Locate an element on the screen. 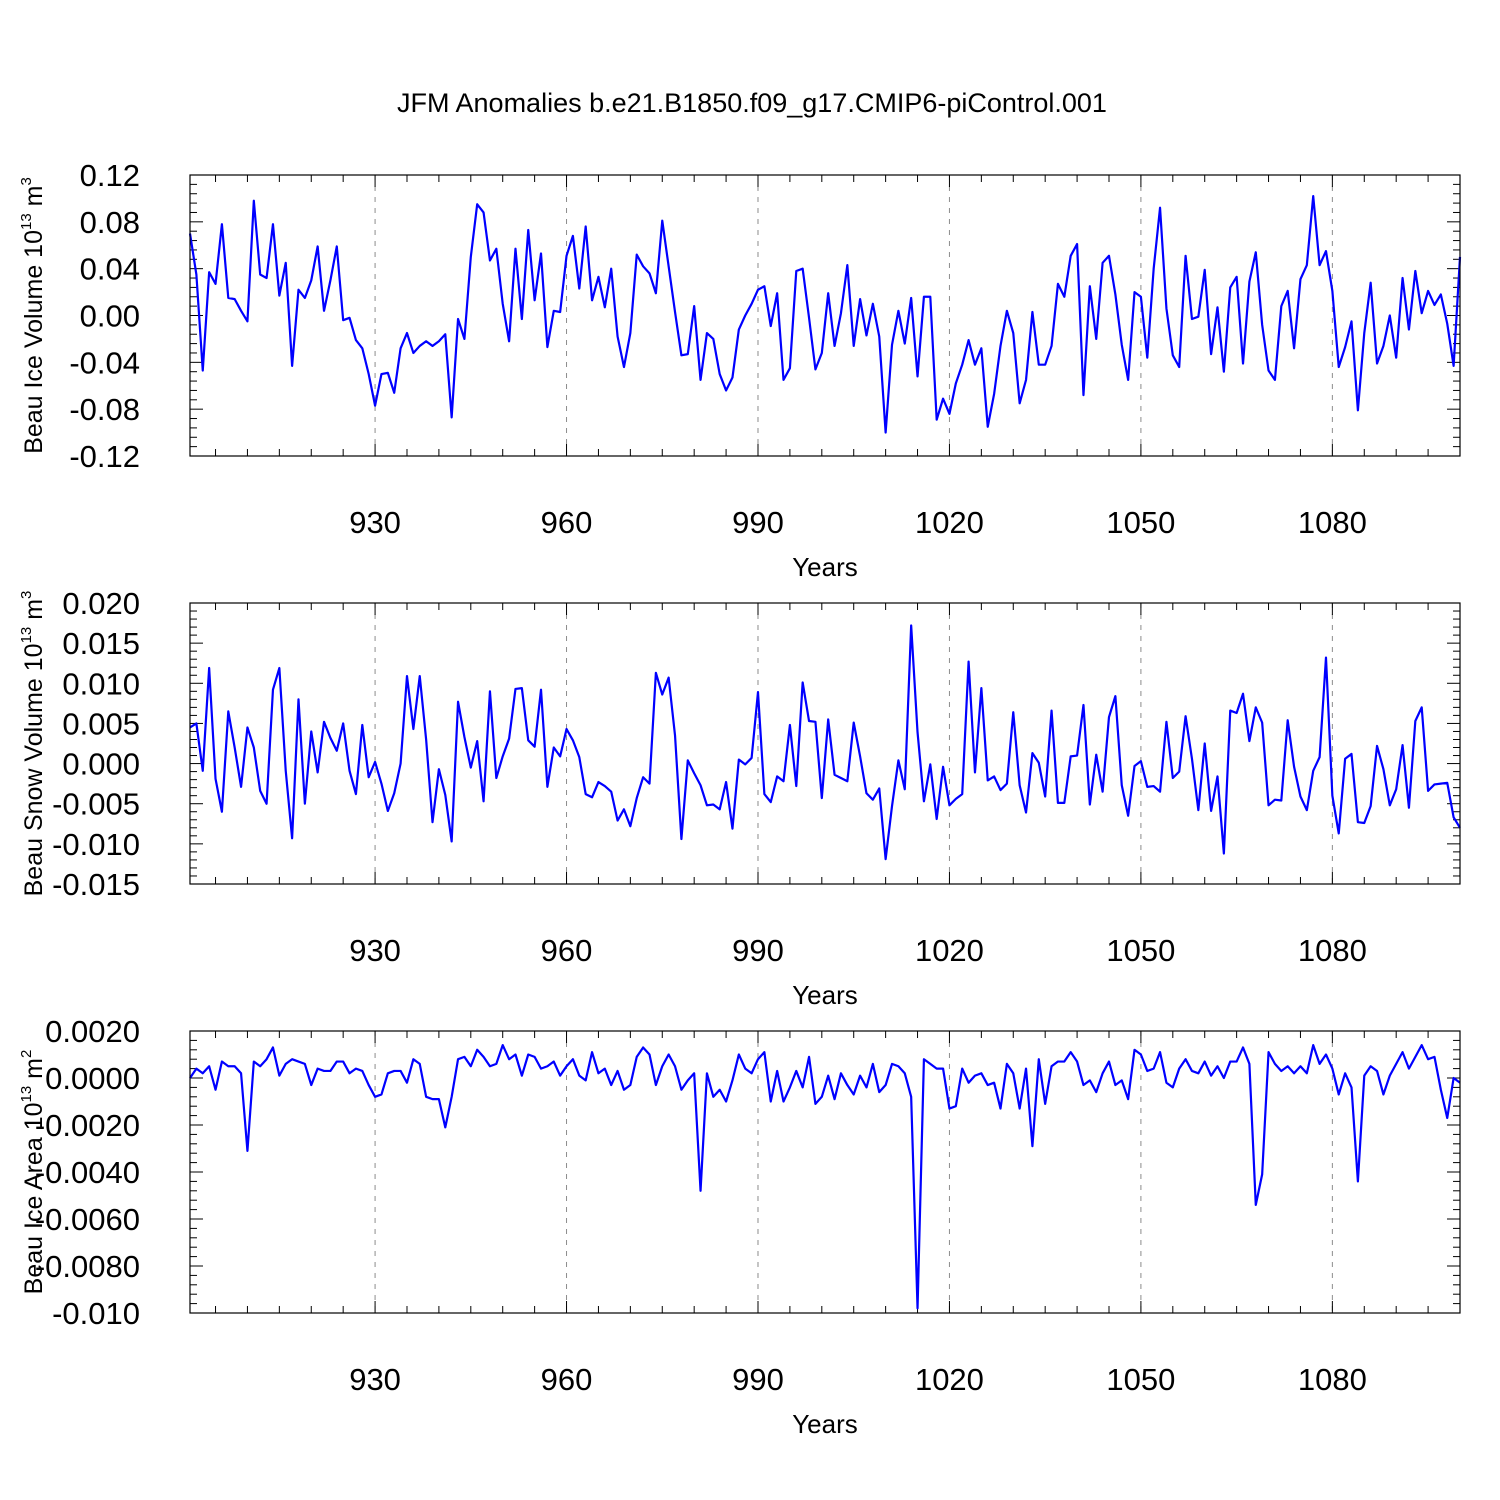 The image size is (1500, 1500). y-axis-label-text: Beau Ice Volume 10 is located at coordinates (34, 342).